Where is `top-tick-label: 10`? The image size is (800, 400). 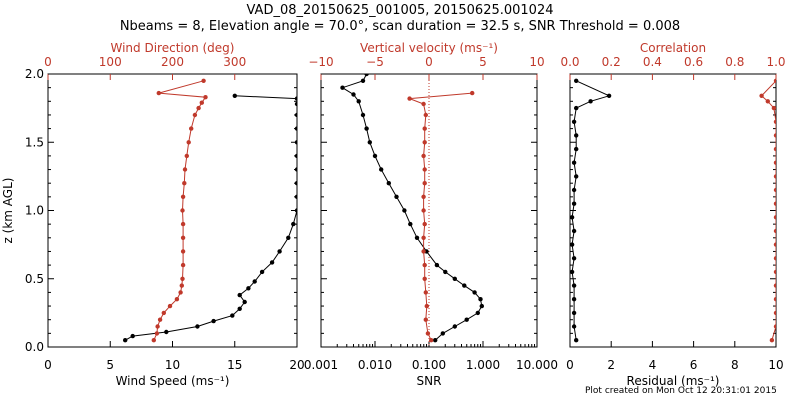 top-tick-label: 10 is located at coordinates (536, 62).